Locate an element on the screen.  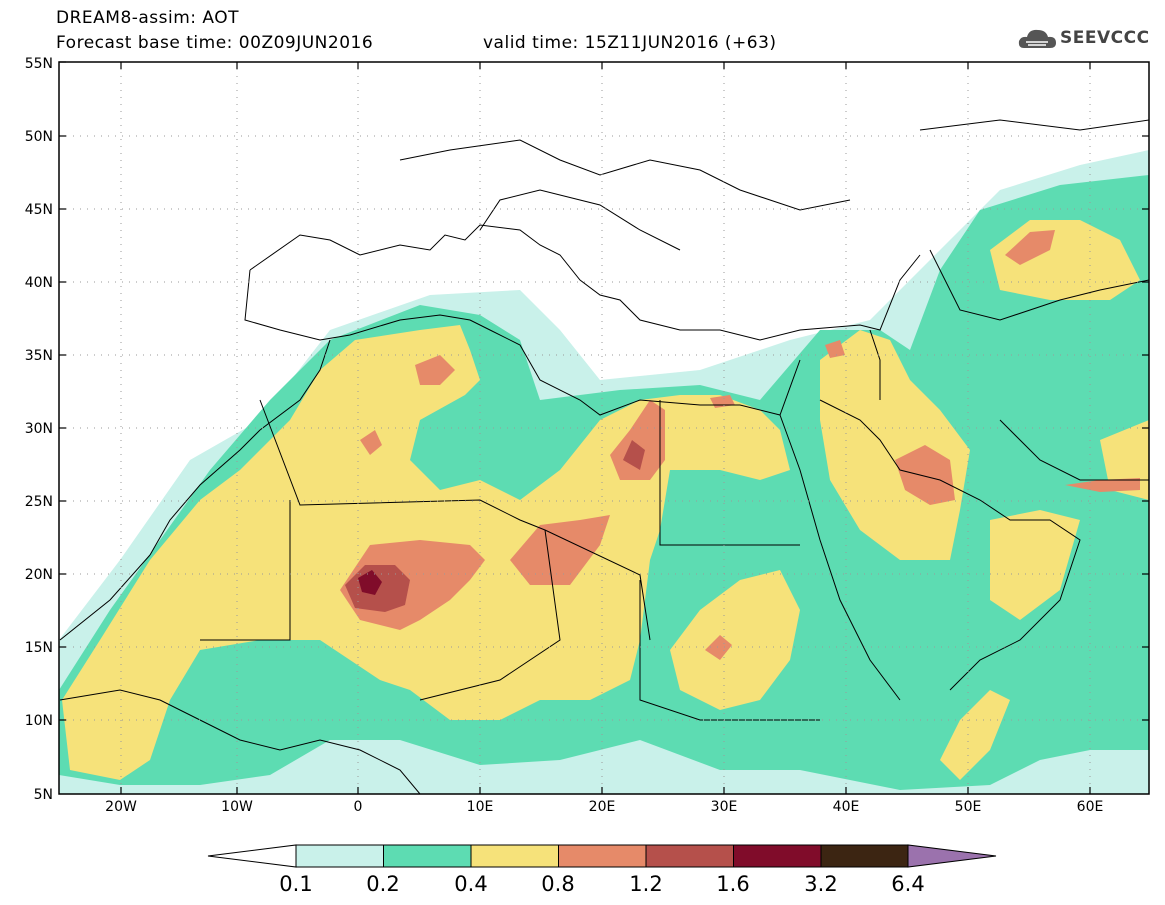
aot-band-0.4-oman is located at coordinates (1035, 565).